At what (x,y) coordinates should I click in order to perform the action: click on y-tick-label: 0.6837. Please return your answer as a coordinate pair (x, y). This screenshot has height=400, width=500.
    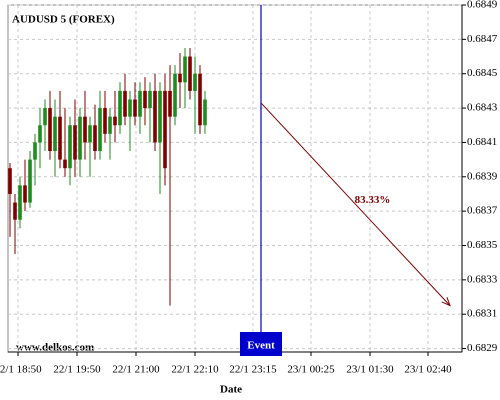
    Looking at the image, I should click on (482, 211).